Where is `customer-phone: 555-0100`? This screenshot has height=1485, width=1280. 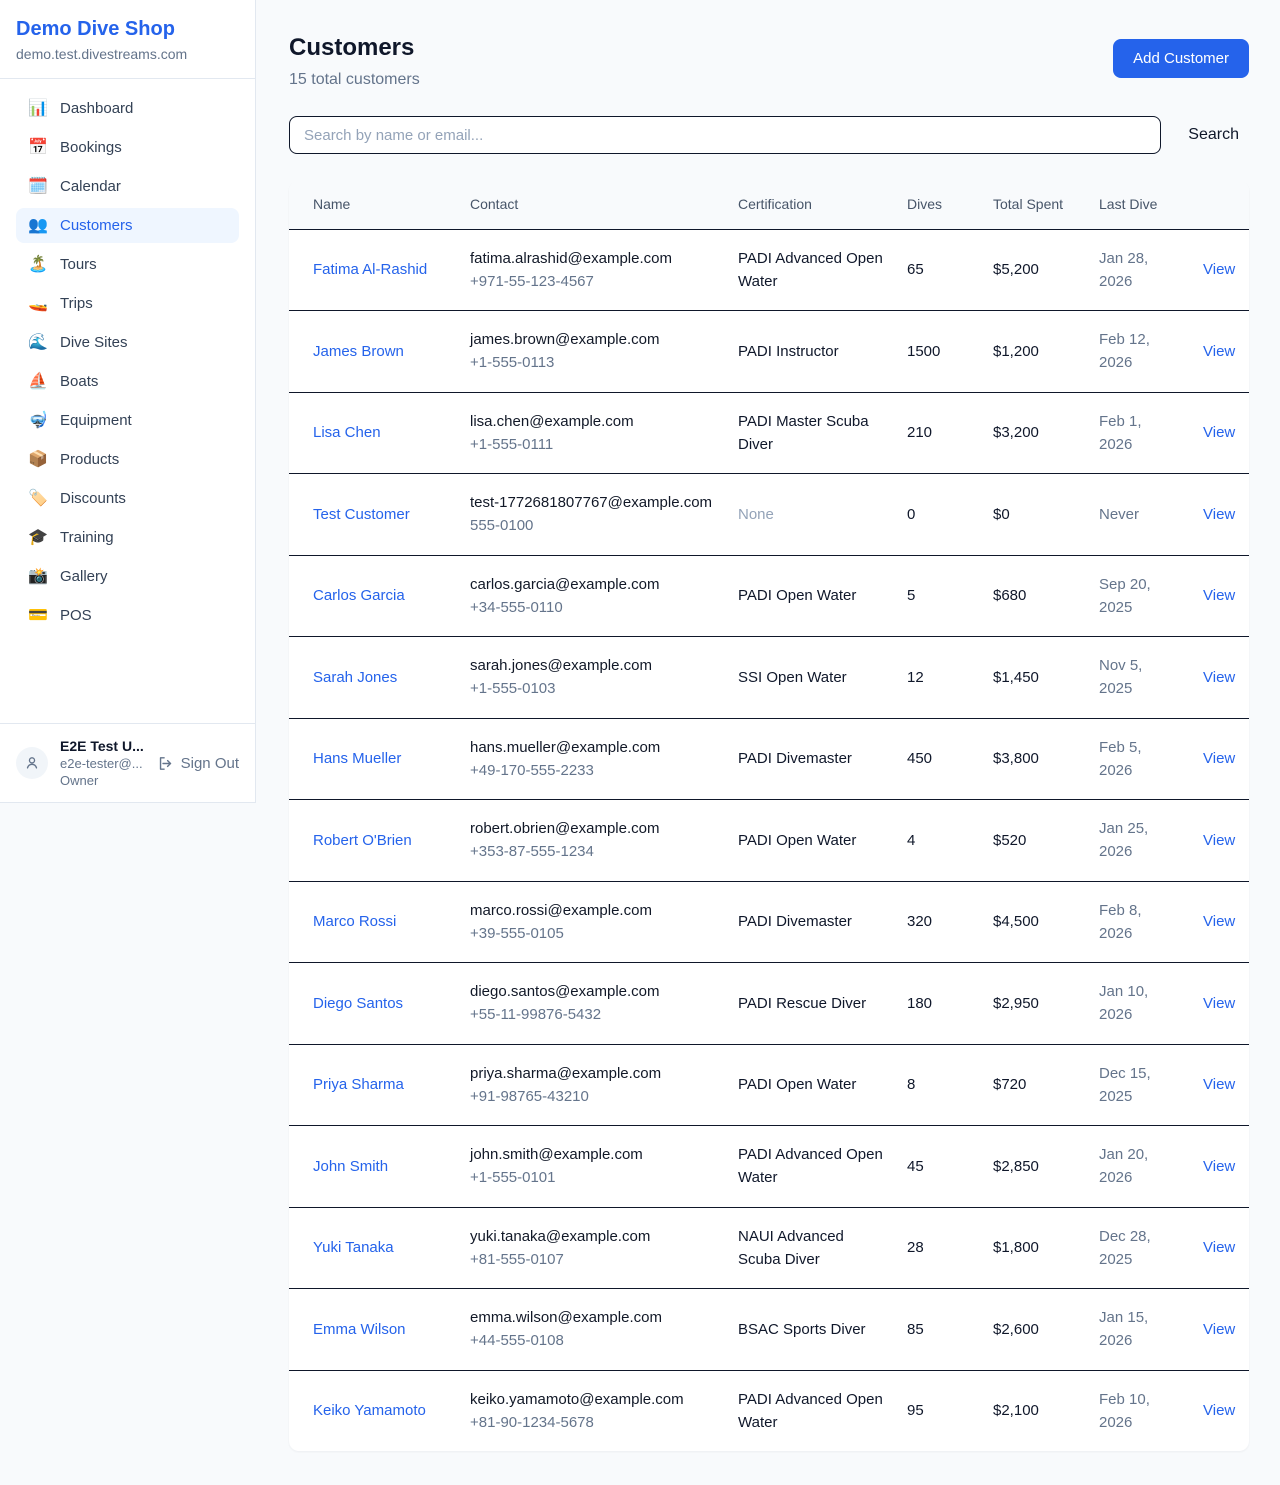
customer-phone: 555-0100 is located at coordinates (502, 526).